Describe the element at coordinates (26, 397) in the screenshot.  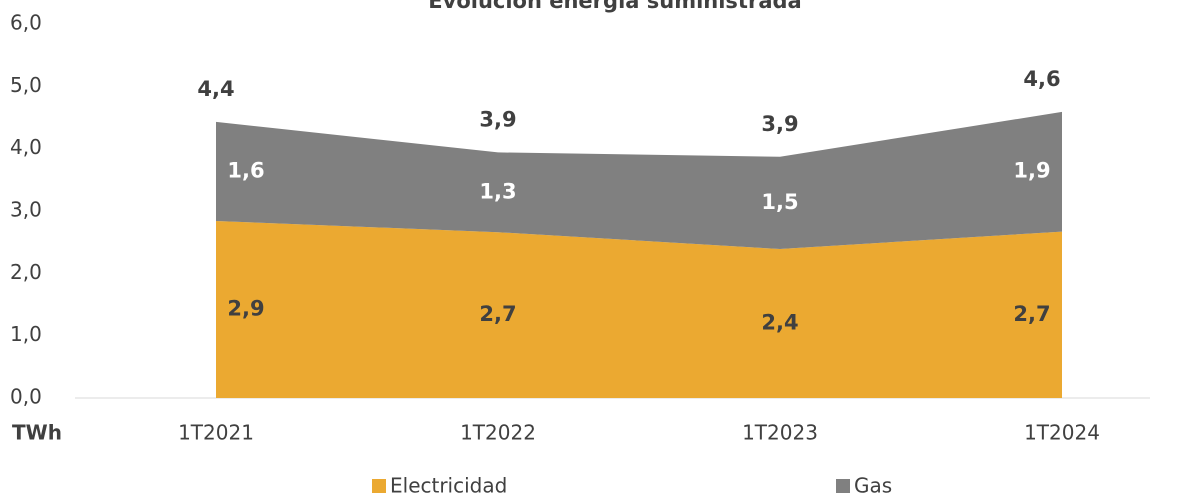
I see `y-tick-label: 0,0` at that location.